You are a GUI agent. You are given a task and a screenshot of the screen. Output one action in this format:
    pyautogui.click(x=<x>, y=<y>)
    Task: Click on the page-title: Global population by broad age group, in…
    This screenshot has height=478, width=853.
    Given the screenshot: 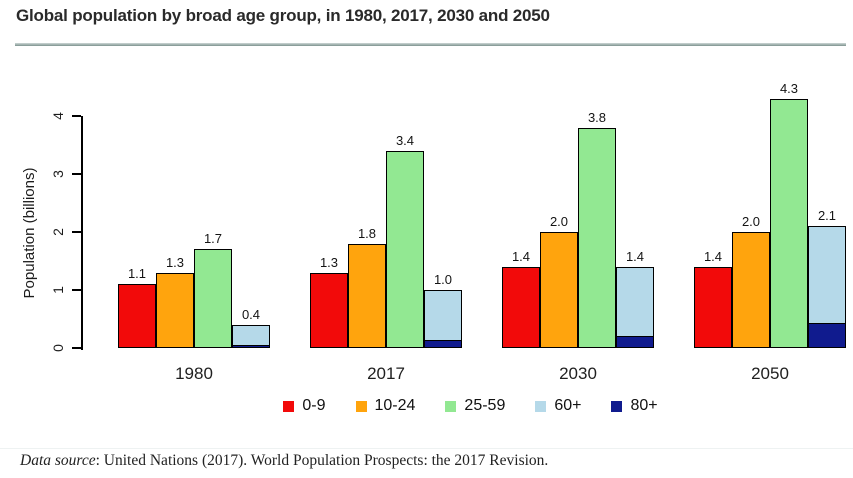 What is the action you would take?
    pyautogui.click(x=283, y=15)
    